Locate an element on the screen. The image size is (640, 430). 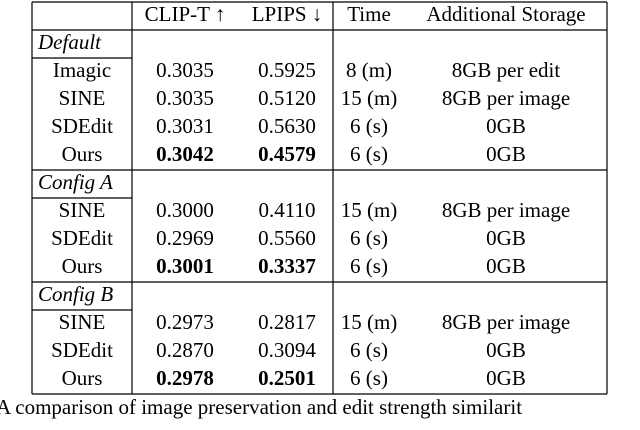
cell: 0.5560 is located at coordinates (287, 238).